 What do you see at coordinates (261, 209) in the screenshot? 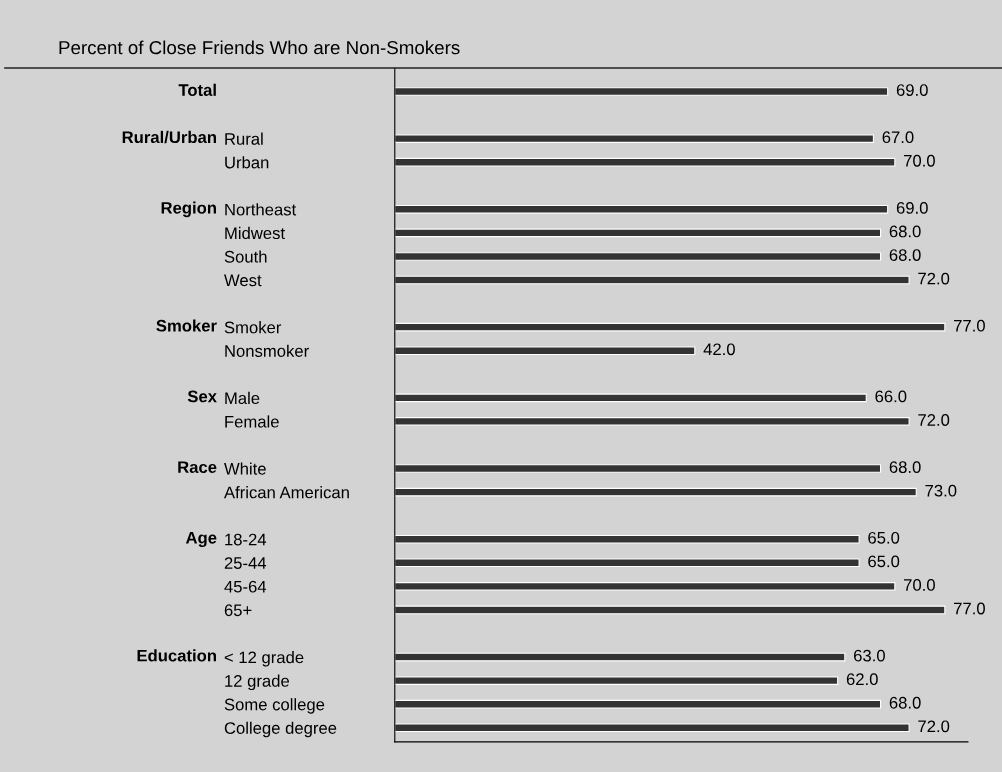
I see `y-tick-label: Northeast` at bounding box center [261, 209].